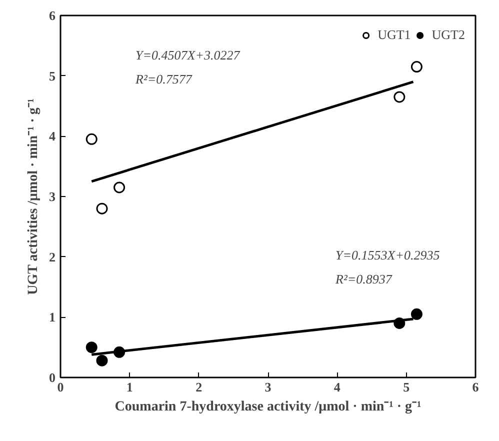  I want to click on y-tick-label: 1, so click(52, 317).